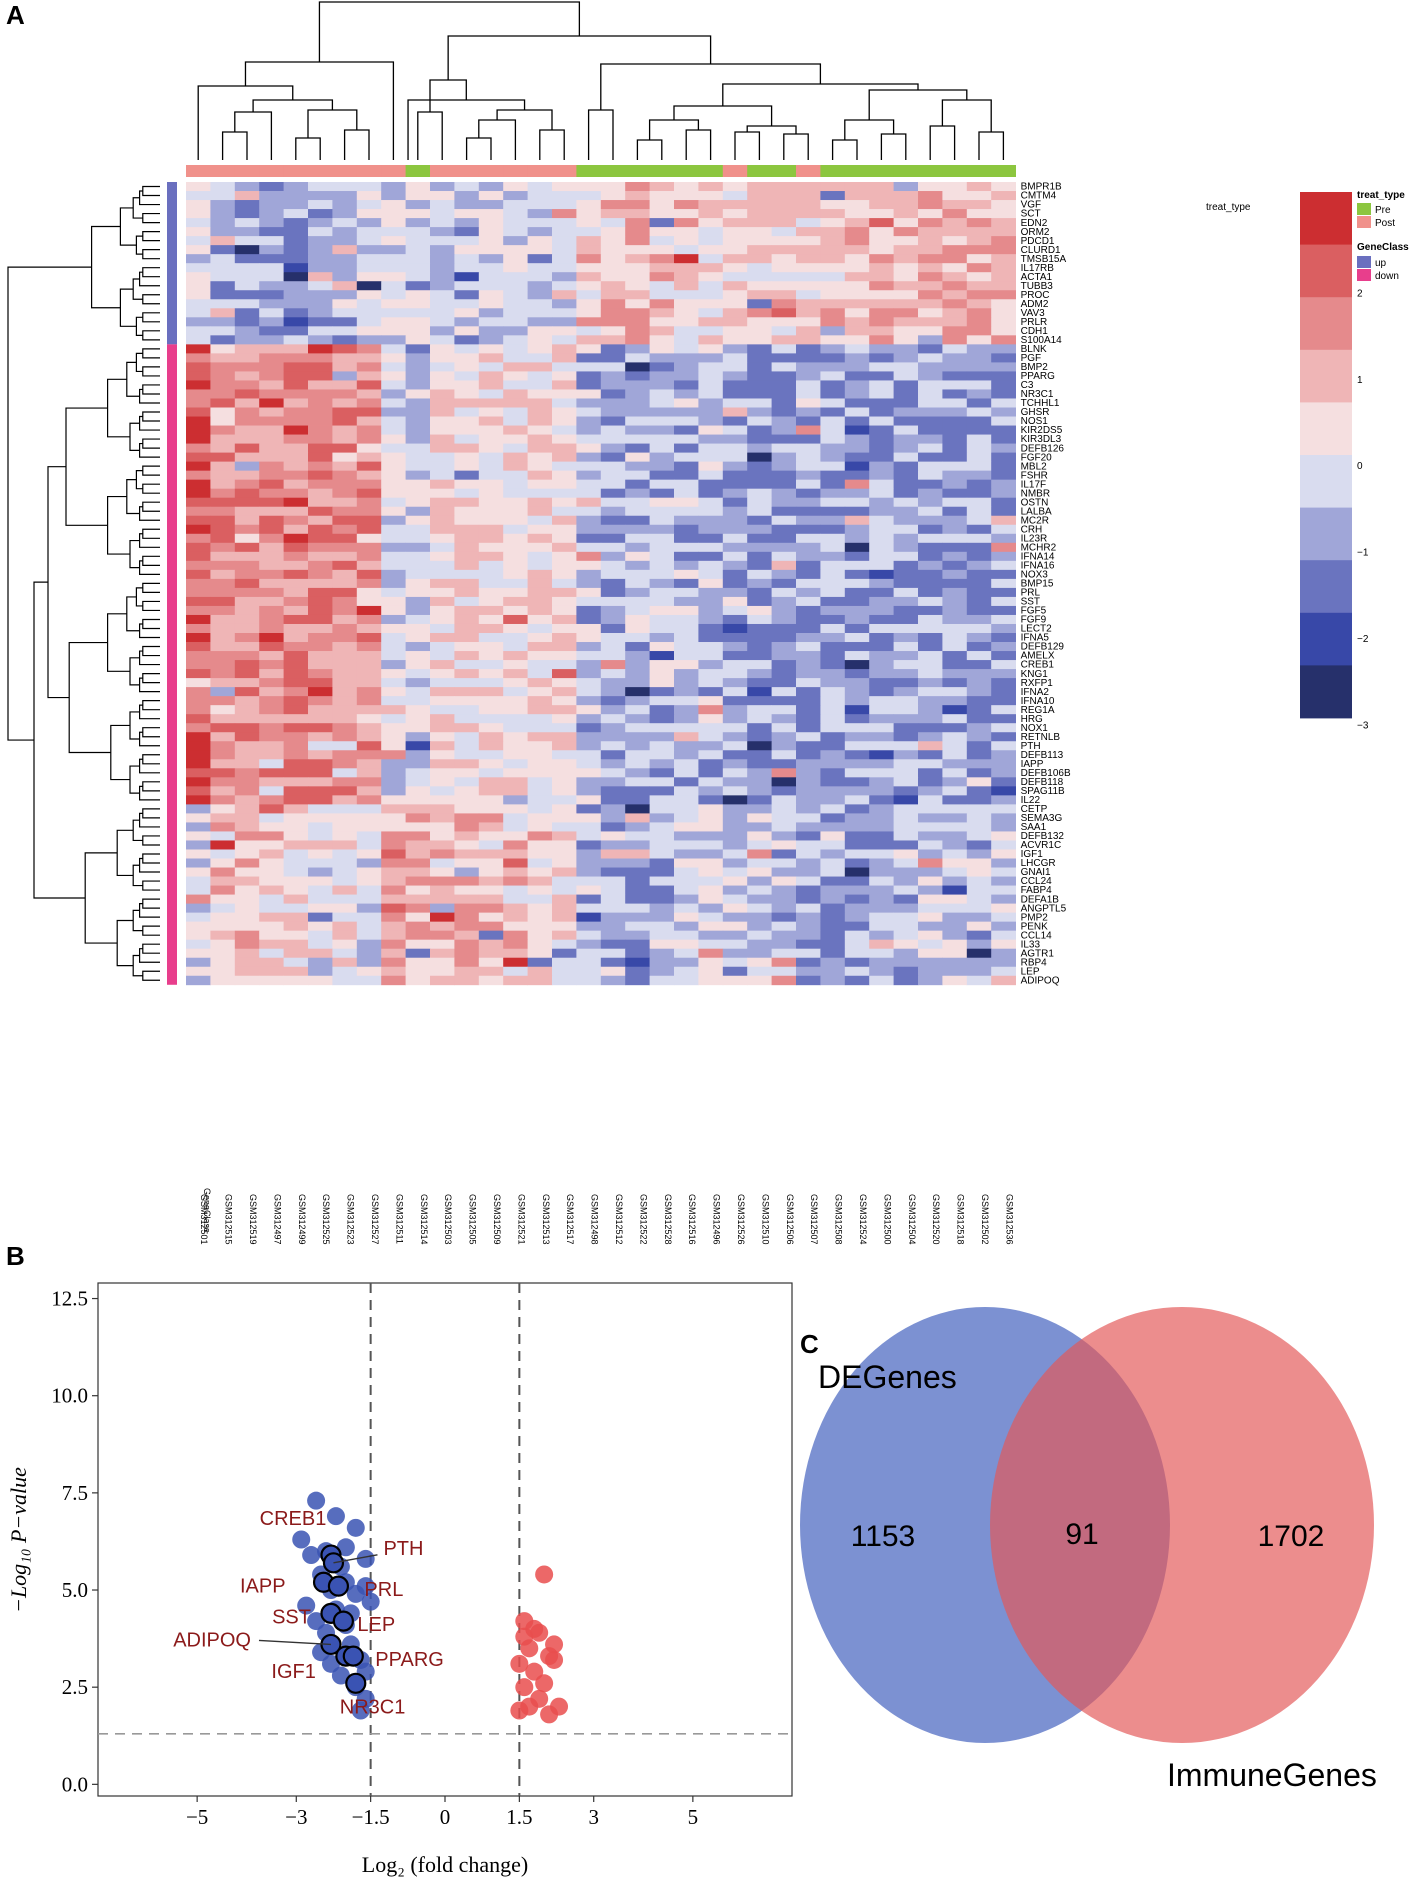 The width and height of the screenshot is (1418, 1881). What do you see at coordinates (1044, 908) in the screenshot?
I see `gene-label: ANGPTL5` at bounding box center [1044, 908].